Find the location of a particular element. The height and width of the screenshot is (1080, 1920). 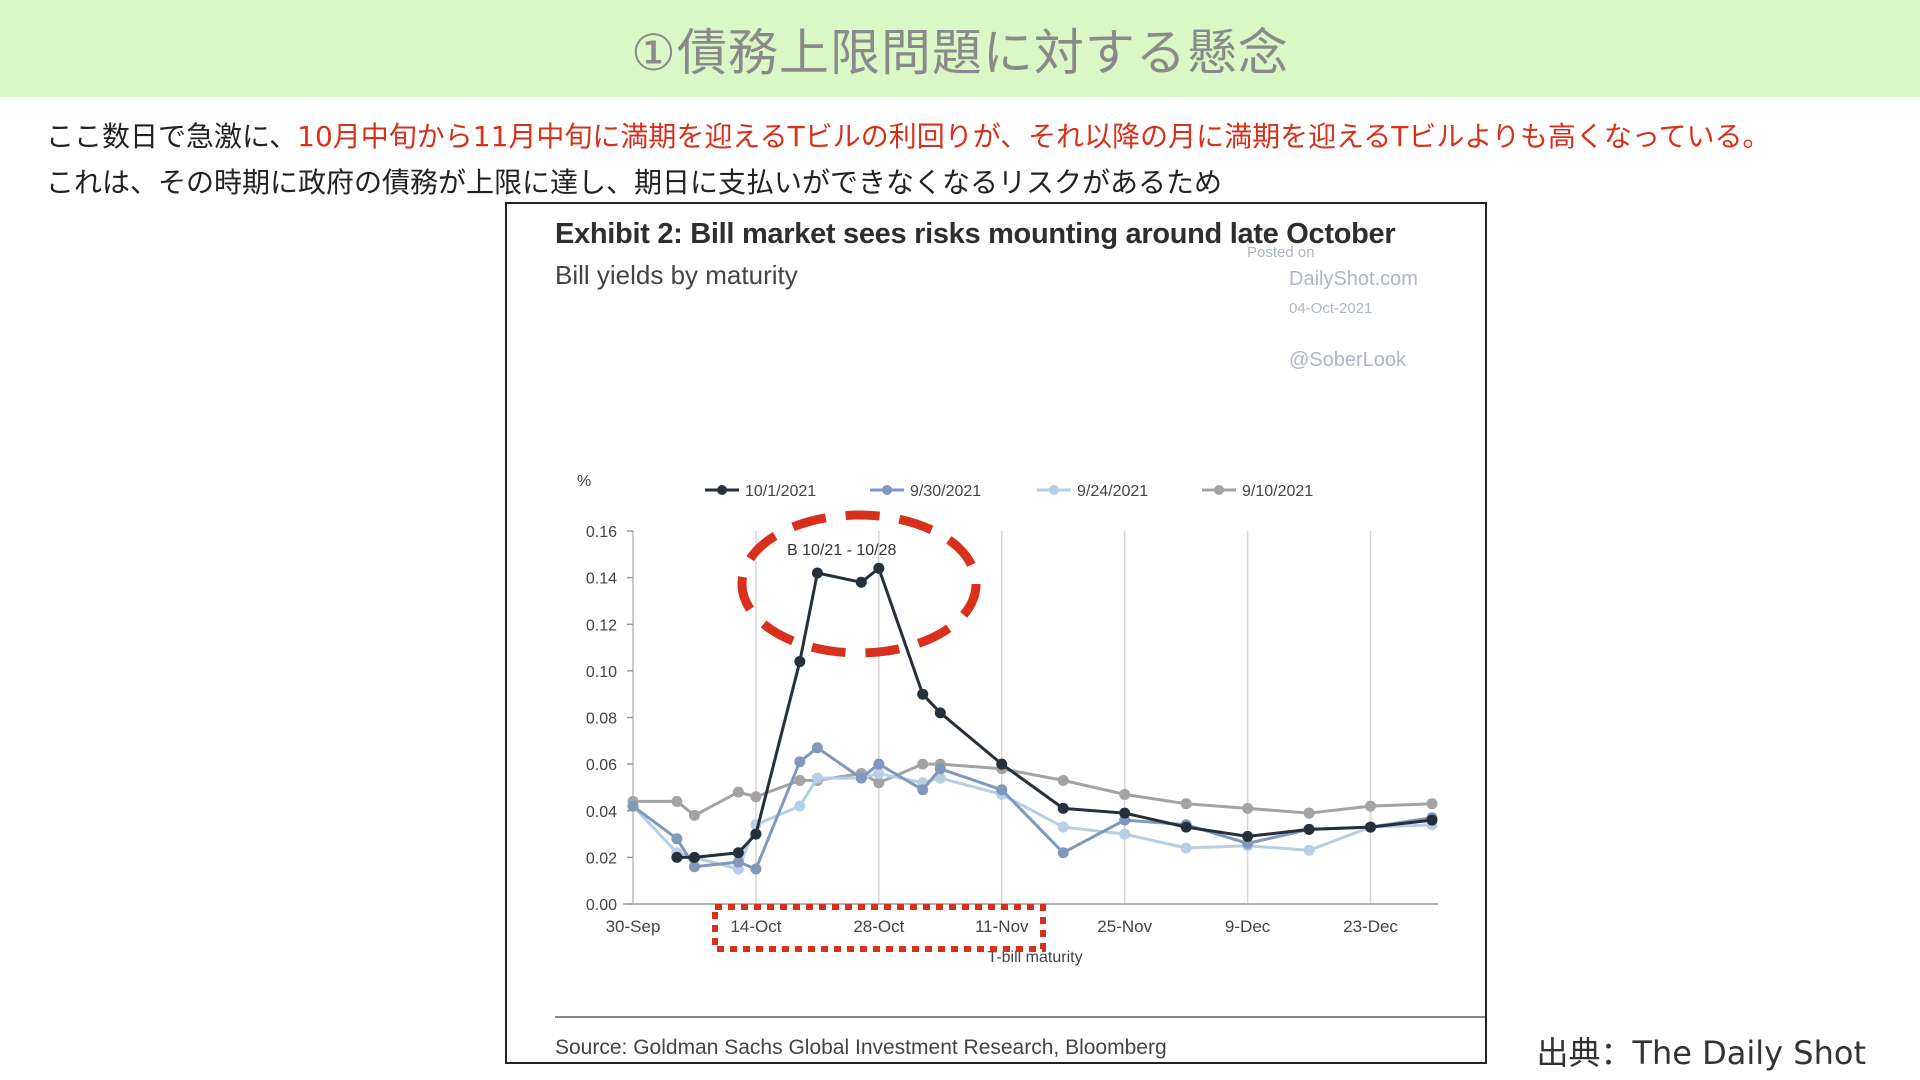

y-tick-label: 0.14 is located at coordinates (601, 579).